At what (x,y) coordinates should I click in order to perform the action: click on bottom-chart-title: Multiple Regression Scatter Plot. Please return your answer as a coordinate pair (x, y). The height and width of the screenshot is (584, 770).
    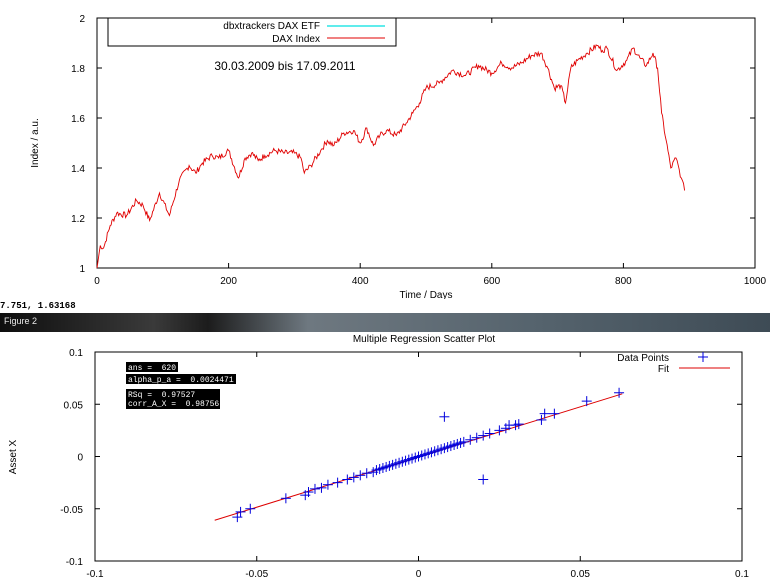
    Looking at the image, I should click on (424, 339).